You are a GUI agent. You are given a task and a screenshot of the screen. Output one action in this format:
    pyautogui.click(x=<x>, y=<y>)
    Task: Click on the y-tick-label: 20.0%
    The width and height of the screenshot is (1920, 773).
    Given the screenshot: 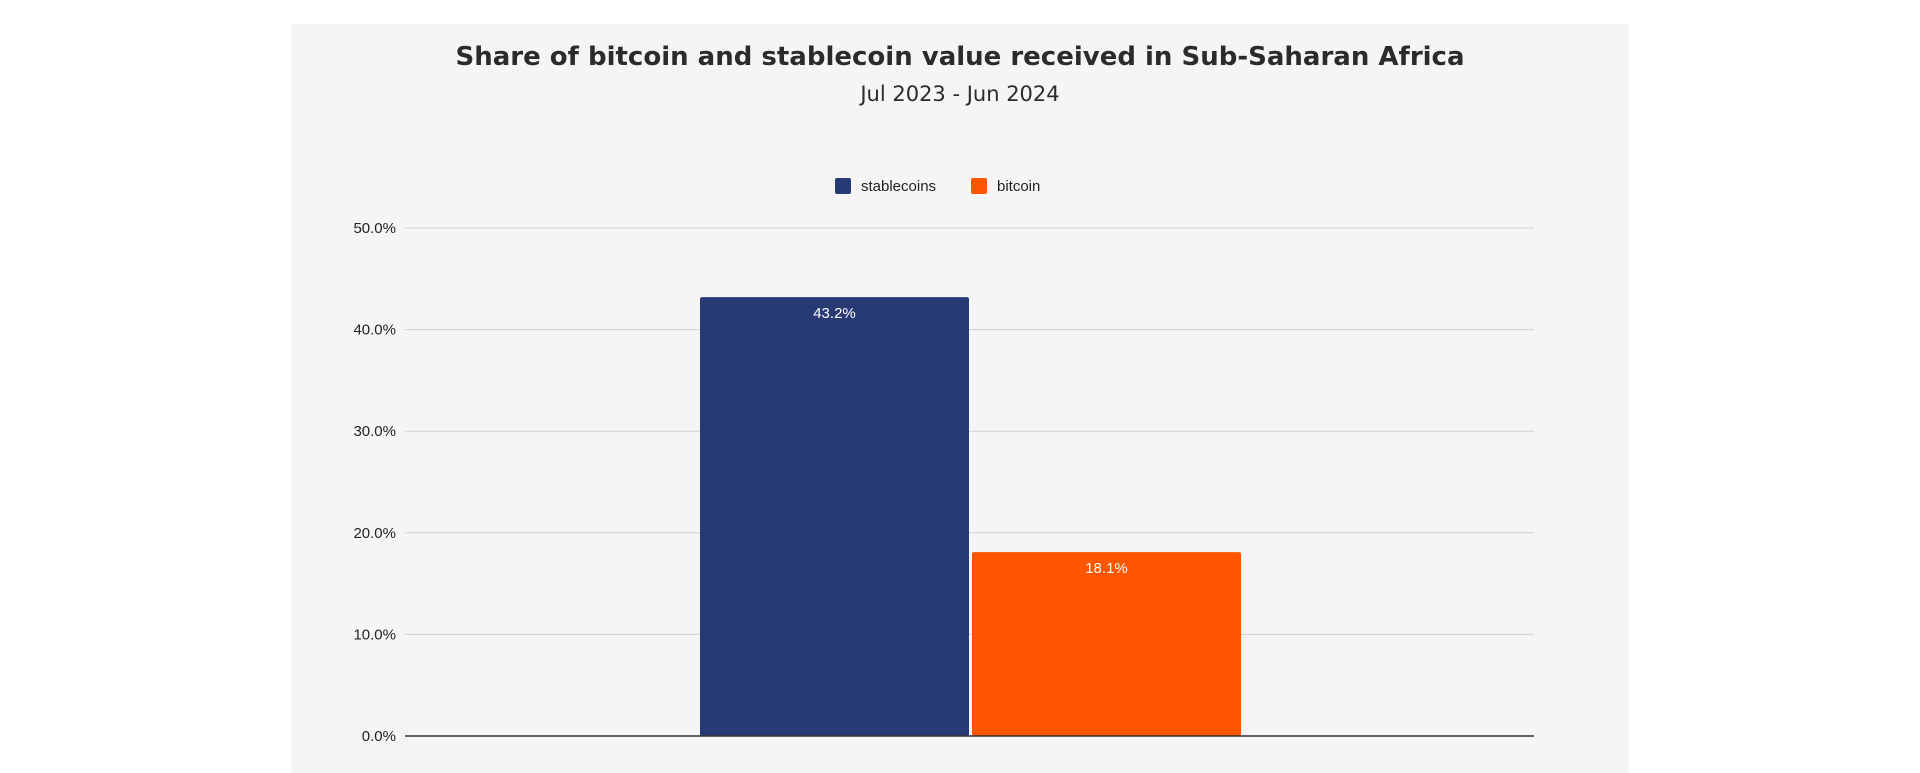 What is the action you would take?
    pyautogui.click(x=374, y=533)
    